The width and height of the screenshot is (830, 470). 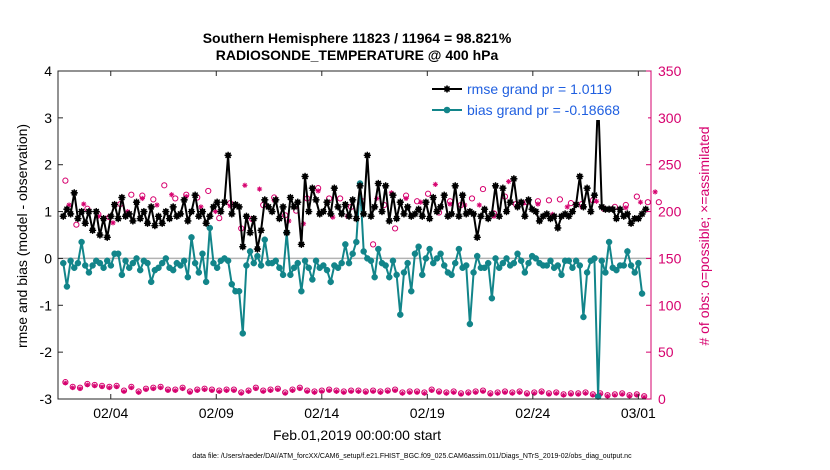 What do you see at coordinates (357, 55) in the screenshot?
I see `chart-title-line2: RADIOSONDE_TEMPERATURE @ 400 hPa` at bounding box center [357, 55].